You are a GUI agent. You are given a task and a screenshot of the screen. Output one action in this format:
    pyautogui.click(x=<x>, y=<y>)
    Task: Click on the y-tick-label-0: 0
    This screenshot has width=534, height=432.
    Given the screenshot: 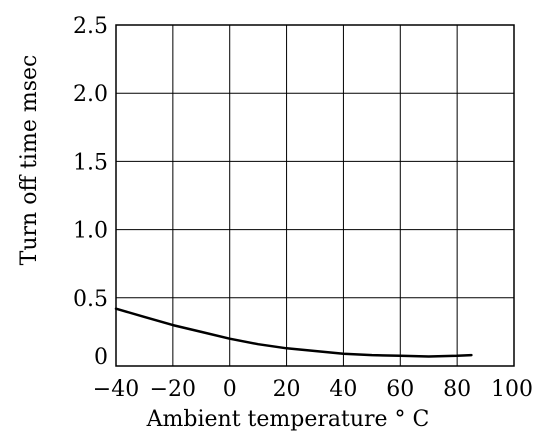 What is the action you would take?
    pyautogui.click(x=101, y=357)
    